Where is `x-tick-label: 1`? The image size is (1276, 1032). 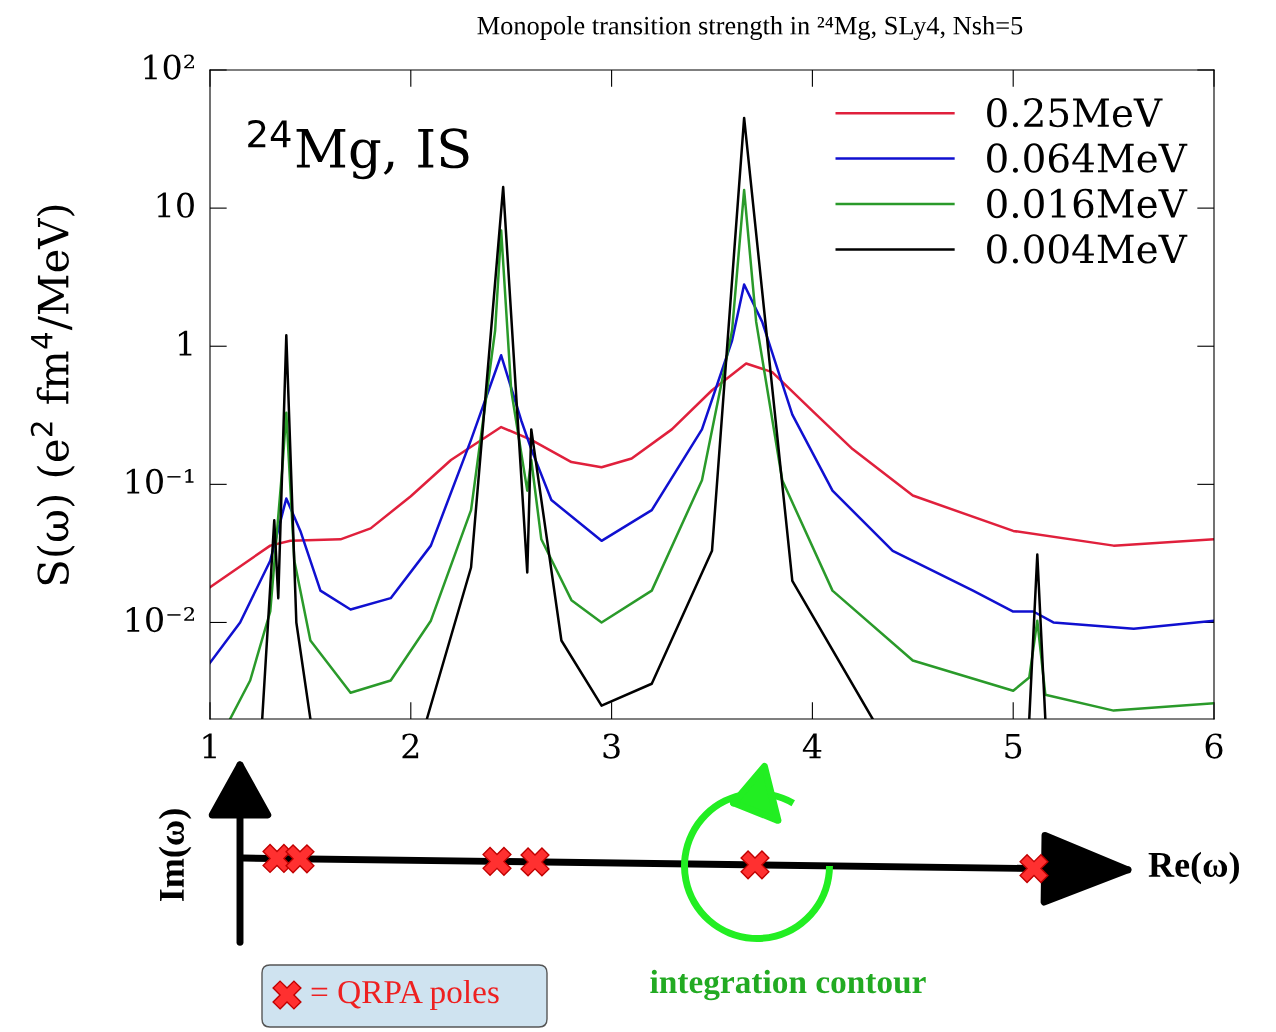 x-tick-label: 1 is located at coordinates (209, 746).